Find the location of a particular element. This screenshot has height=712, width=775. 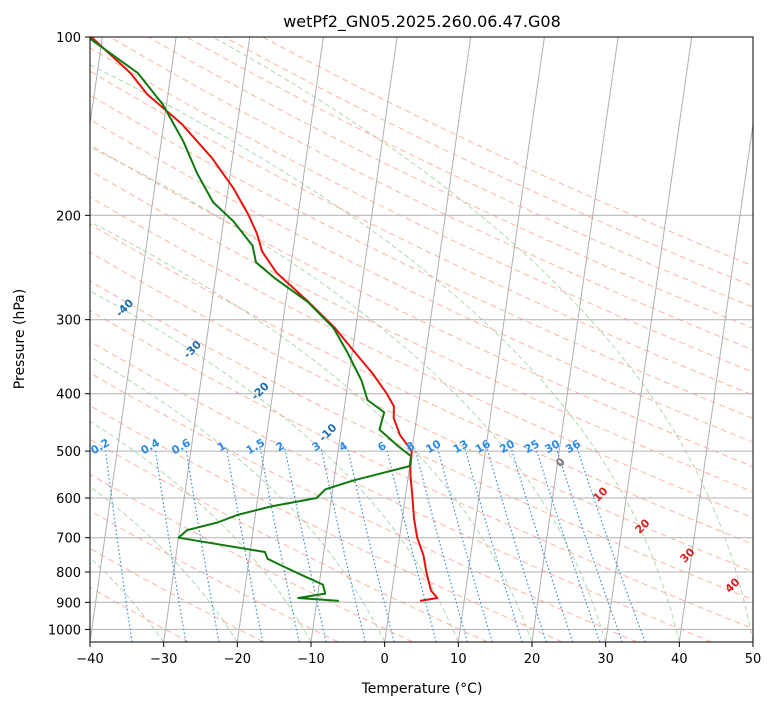

x-tick-label: 30 is located at coordinates (605, 659).